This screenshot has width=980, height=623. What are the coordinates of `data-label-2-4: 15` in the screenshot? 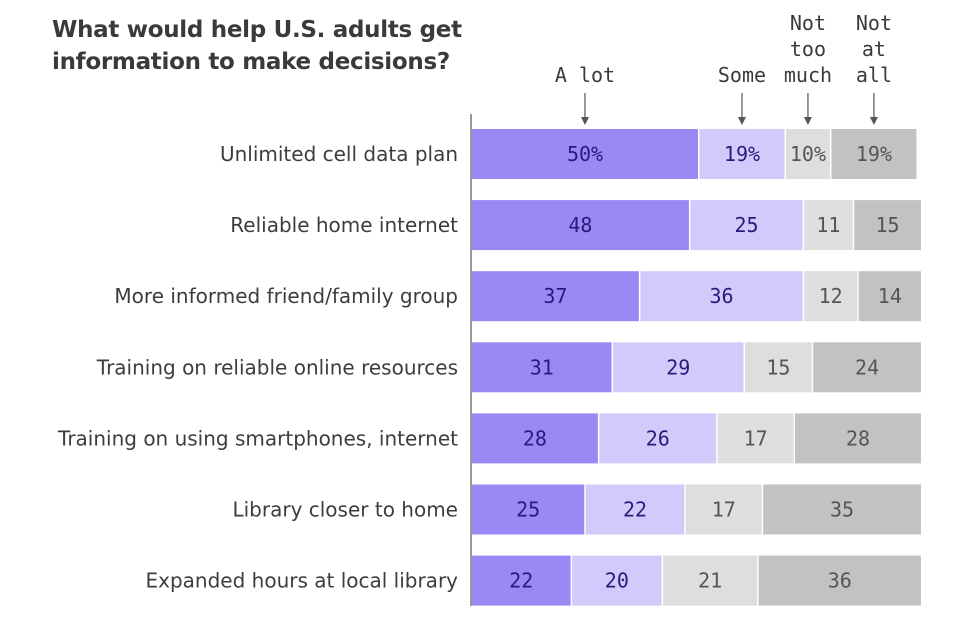 It's located at (888, 225).